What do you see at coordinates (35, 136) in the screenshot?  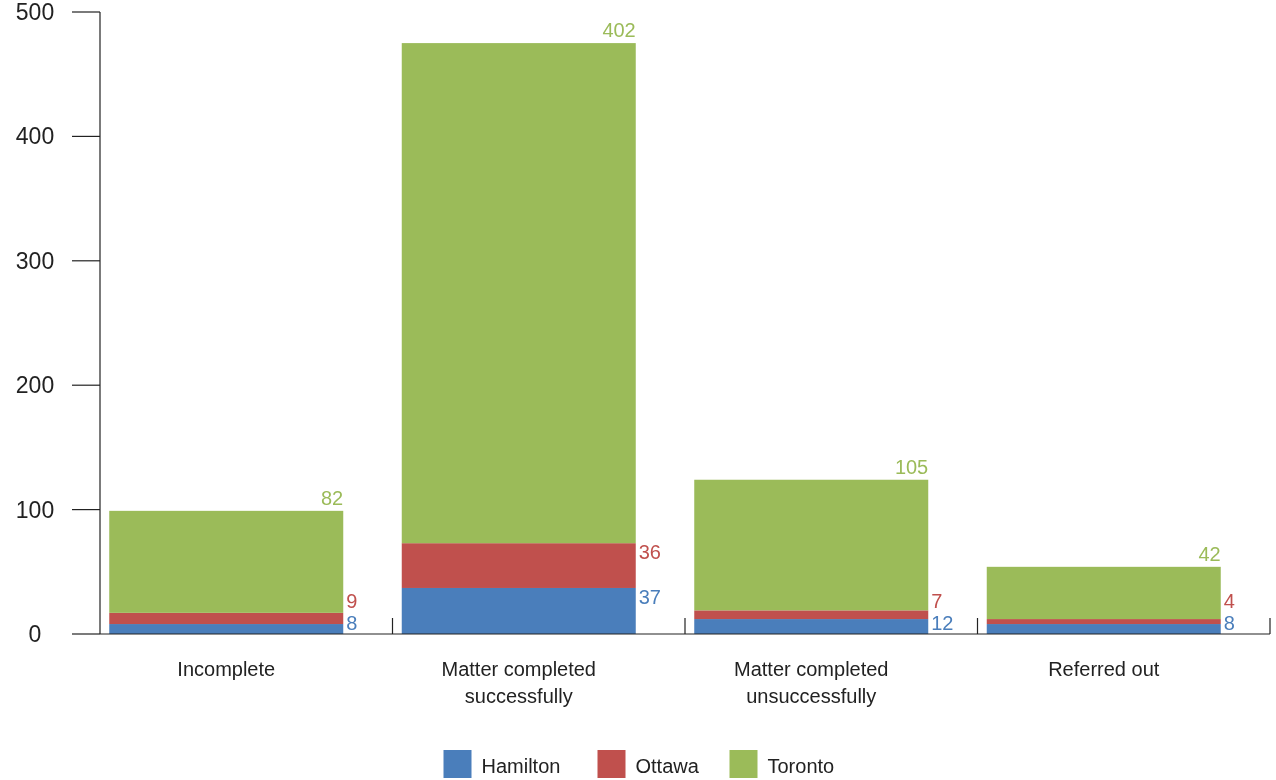 I see `y-tick-label: 400` at bounding box center [35, 136].